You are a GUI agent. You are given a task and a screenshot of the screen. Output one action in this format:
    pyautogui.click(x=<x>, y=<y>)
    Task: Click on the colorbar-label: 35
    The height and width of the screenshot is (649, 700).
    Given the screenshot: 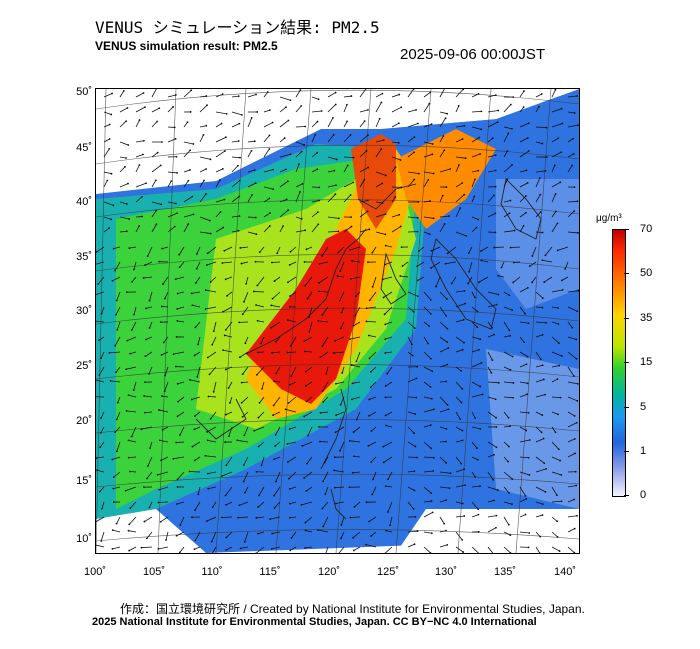 What is the action you would take?
    pyautogui.click(x=646, y=318)
    